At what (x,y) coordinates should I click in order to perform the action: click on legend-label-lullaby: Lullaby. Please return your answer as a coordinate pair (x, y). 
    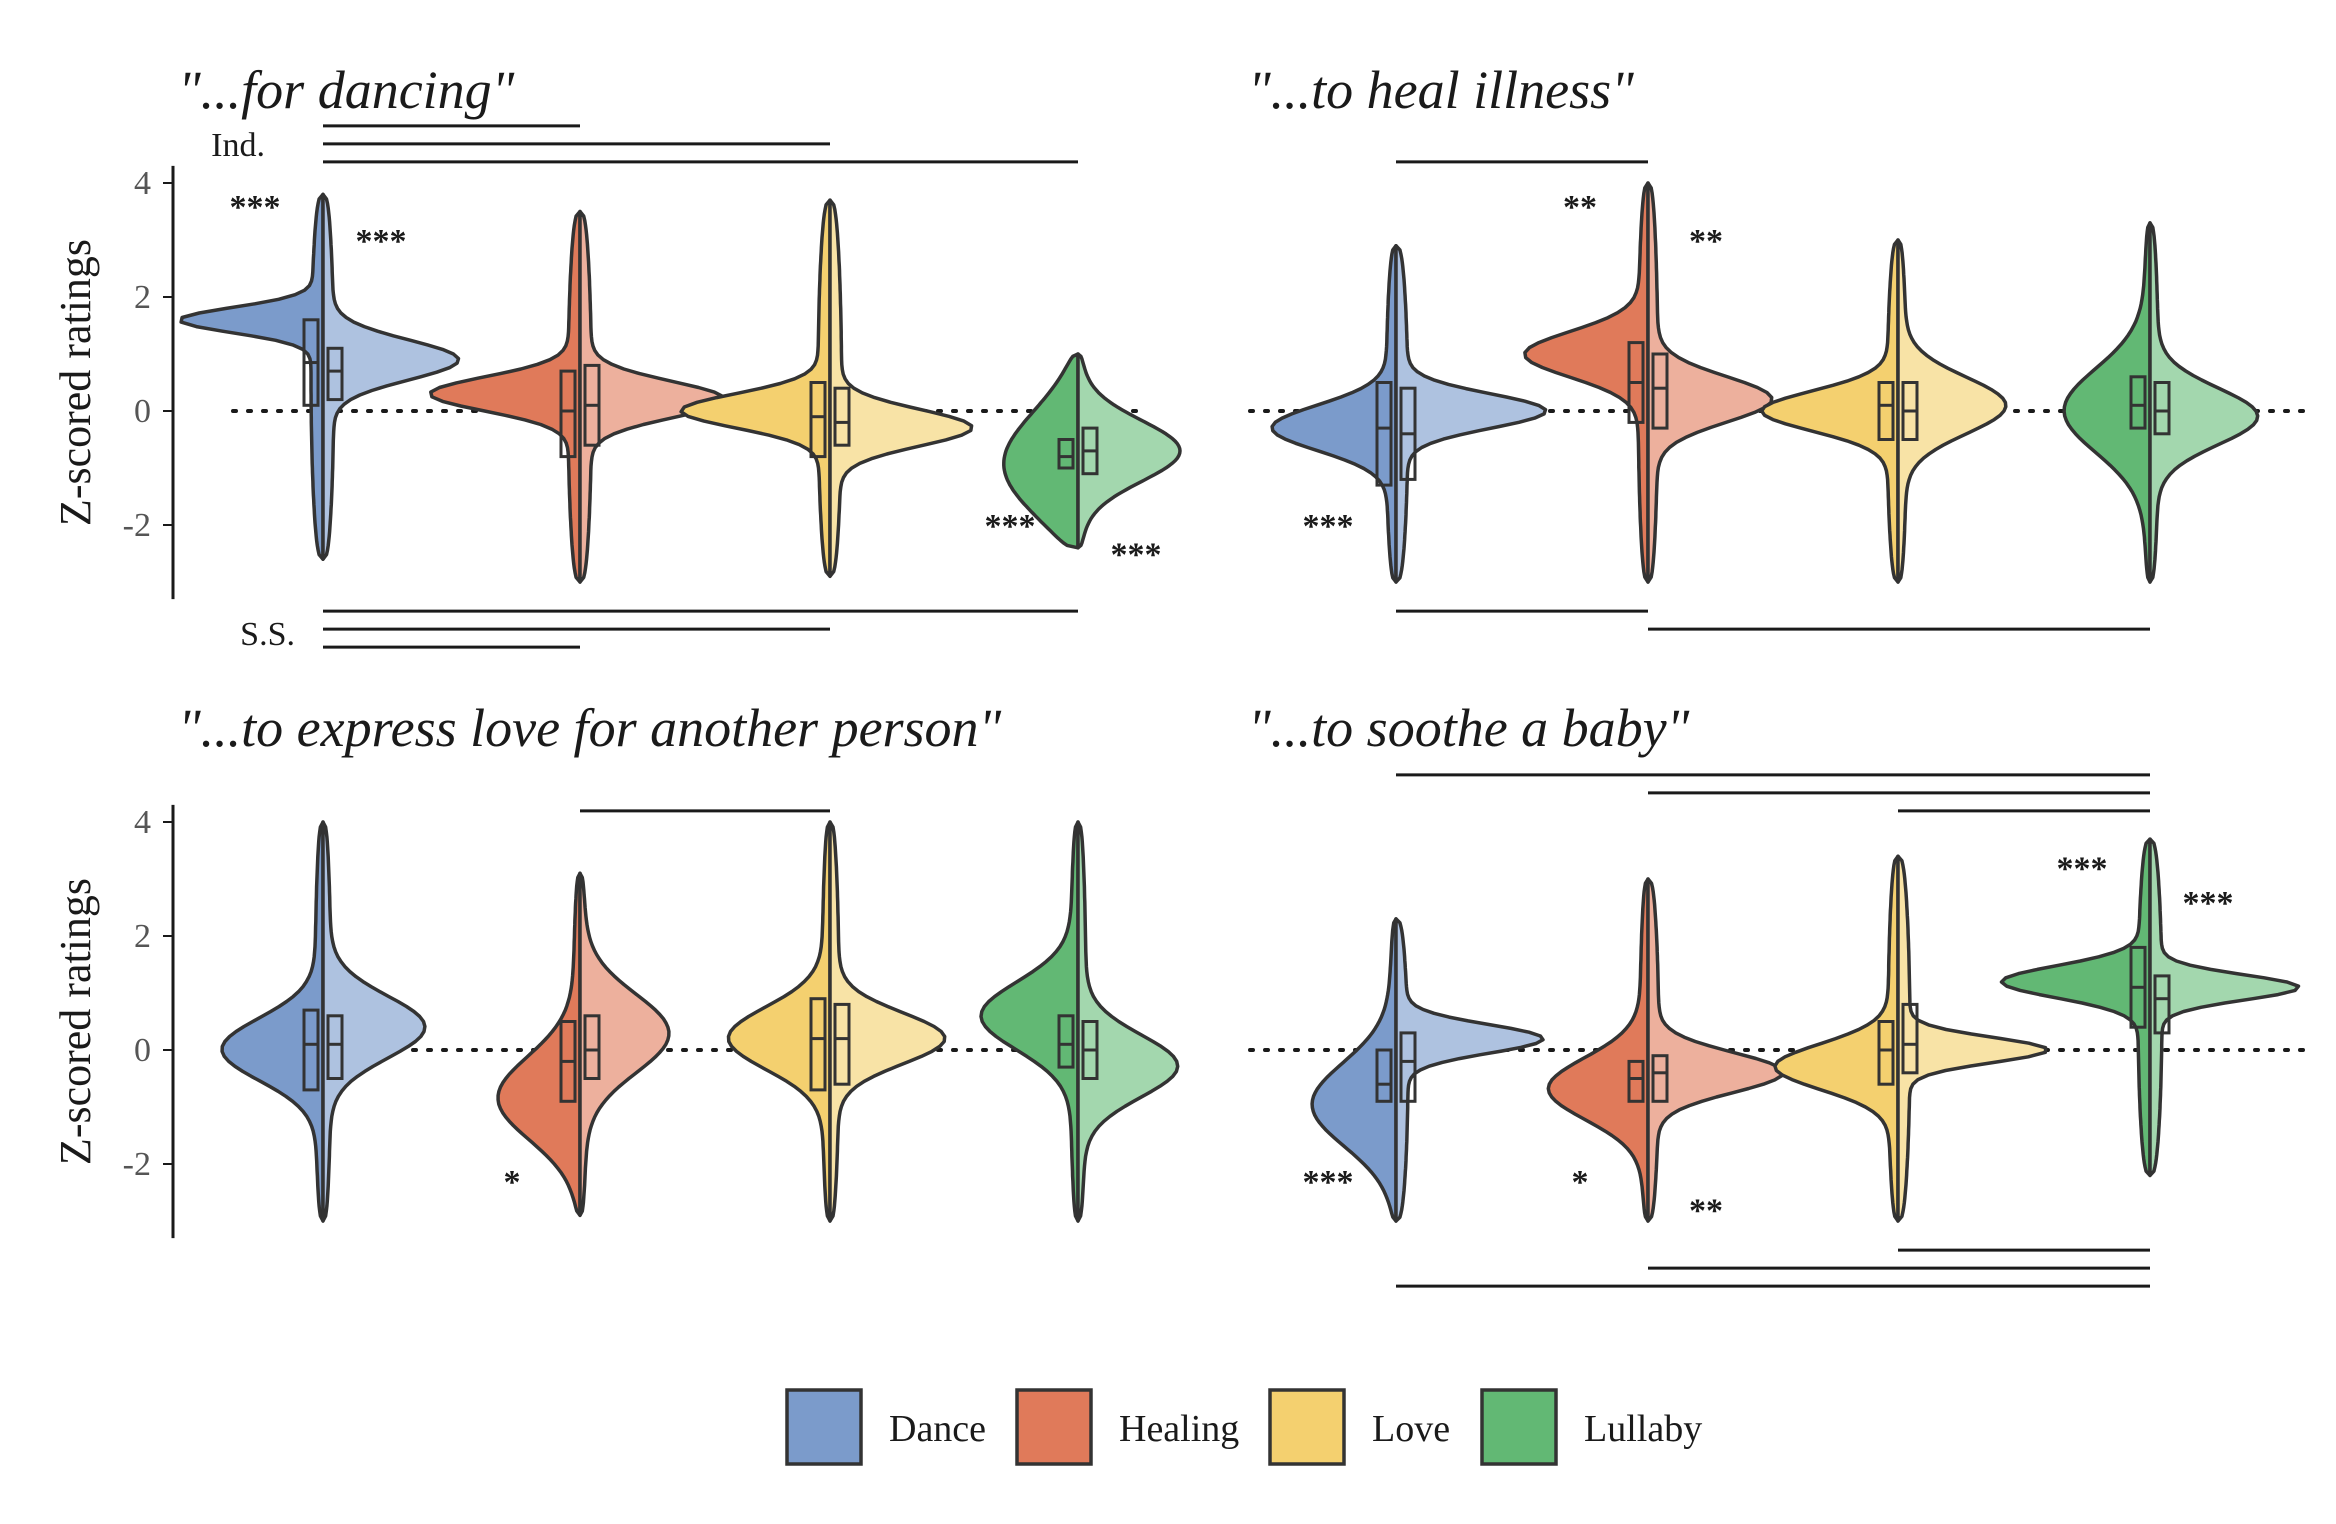
    Looking at the image, I should click on (1643, 1429).